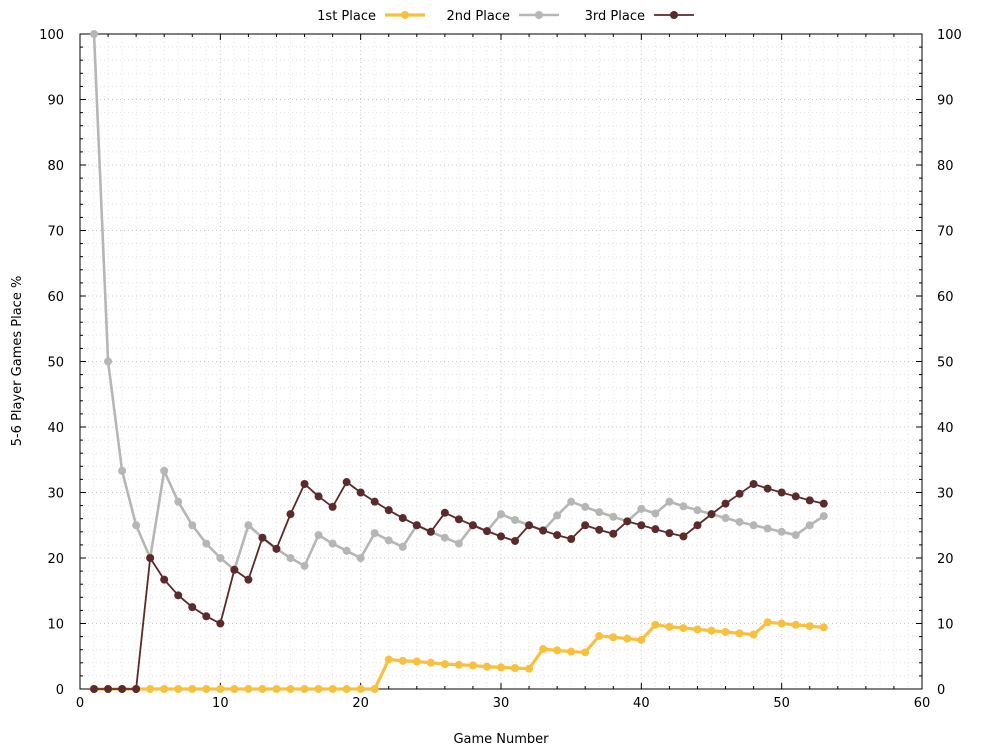 This screenshot has height=750, width=1000. I want to click on y-tick-label-left: 40, so click(55, 428).